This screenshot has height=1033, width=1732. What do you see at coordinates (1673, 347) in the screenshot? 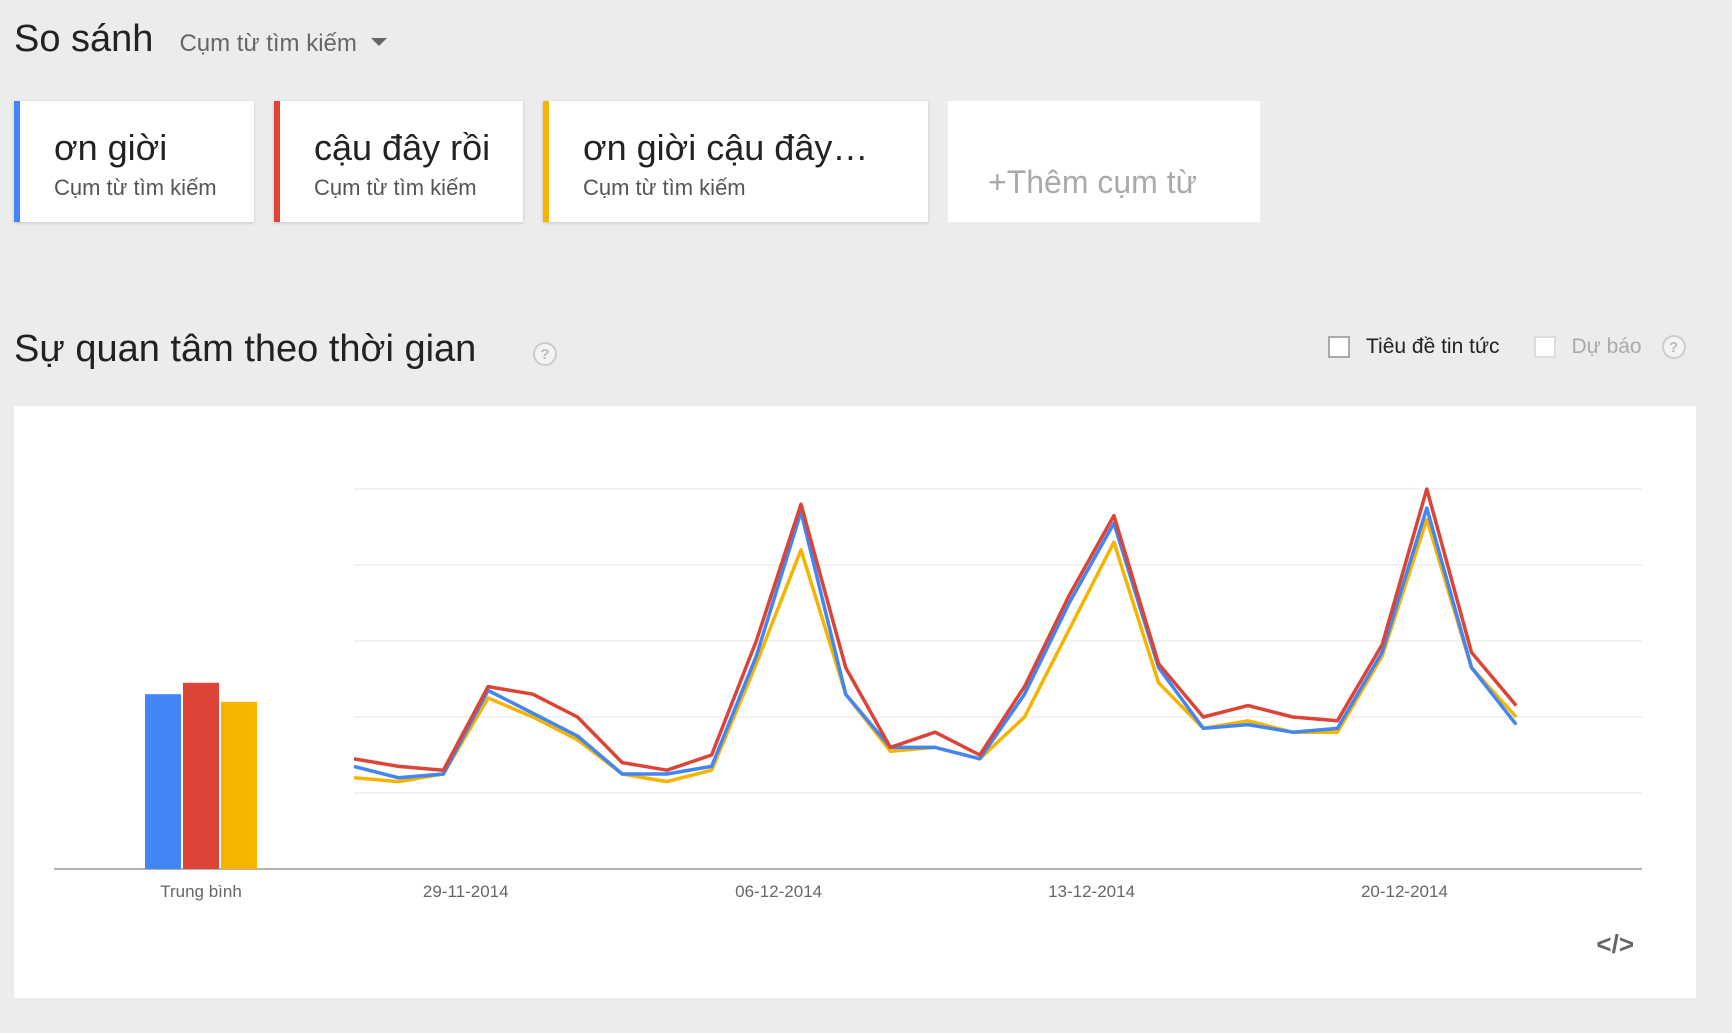
I see `forecast-help-icon: ?` at bounding box center [1673, 347].